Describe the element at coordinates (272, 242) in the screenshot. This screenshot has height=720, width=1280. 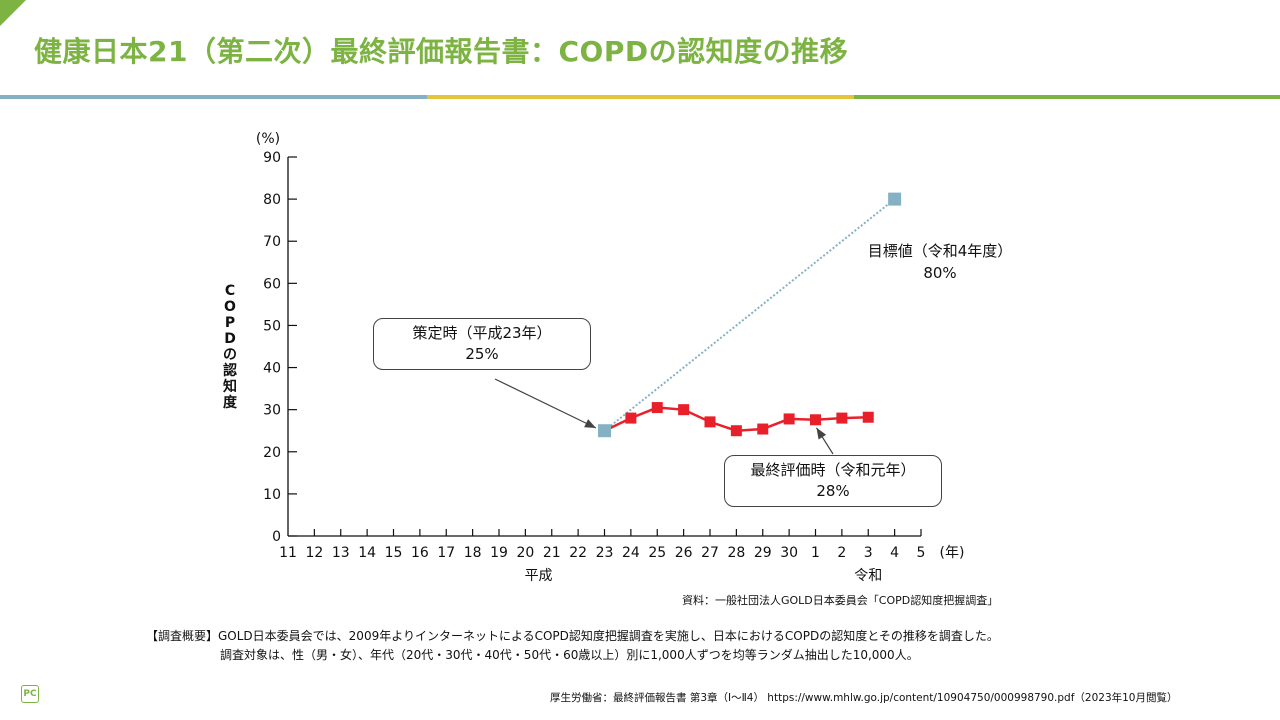
I see `y-tick-label: 70` at that location.